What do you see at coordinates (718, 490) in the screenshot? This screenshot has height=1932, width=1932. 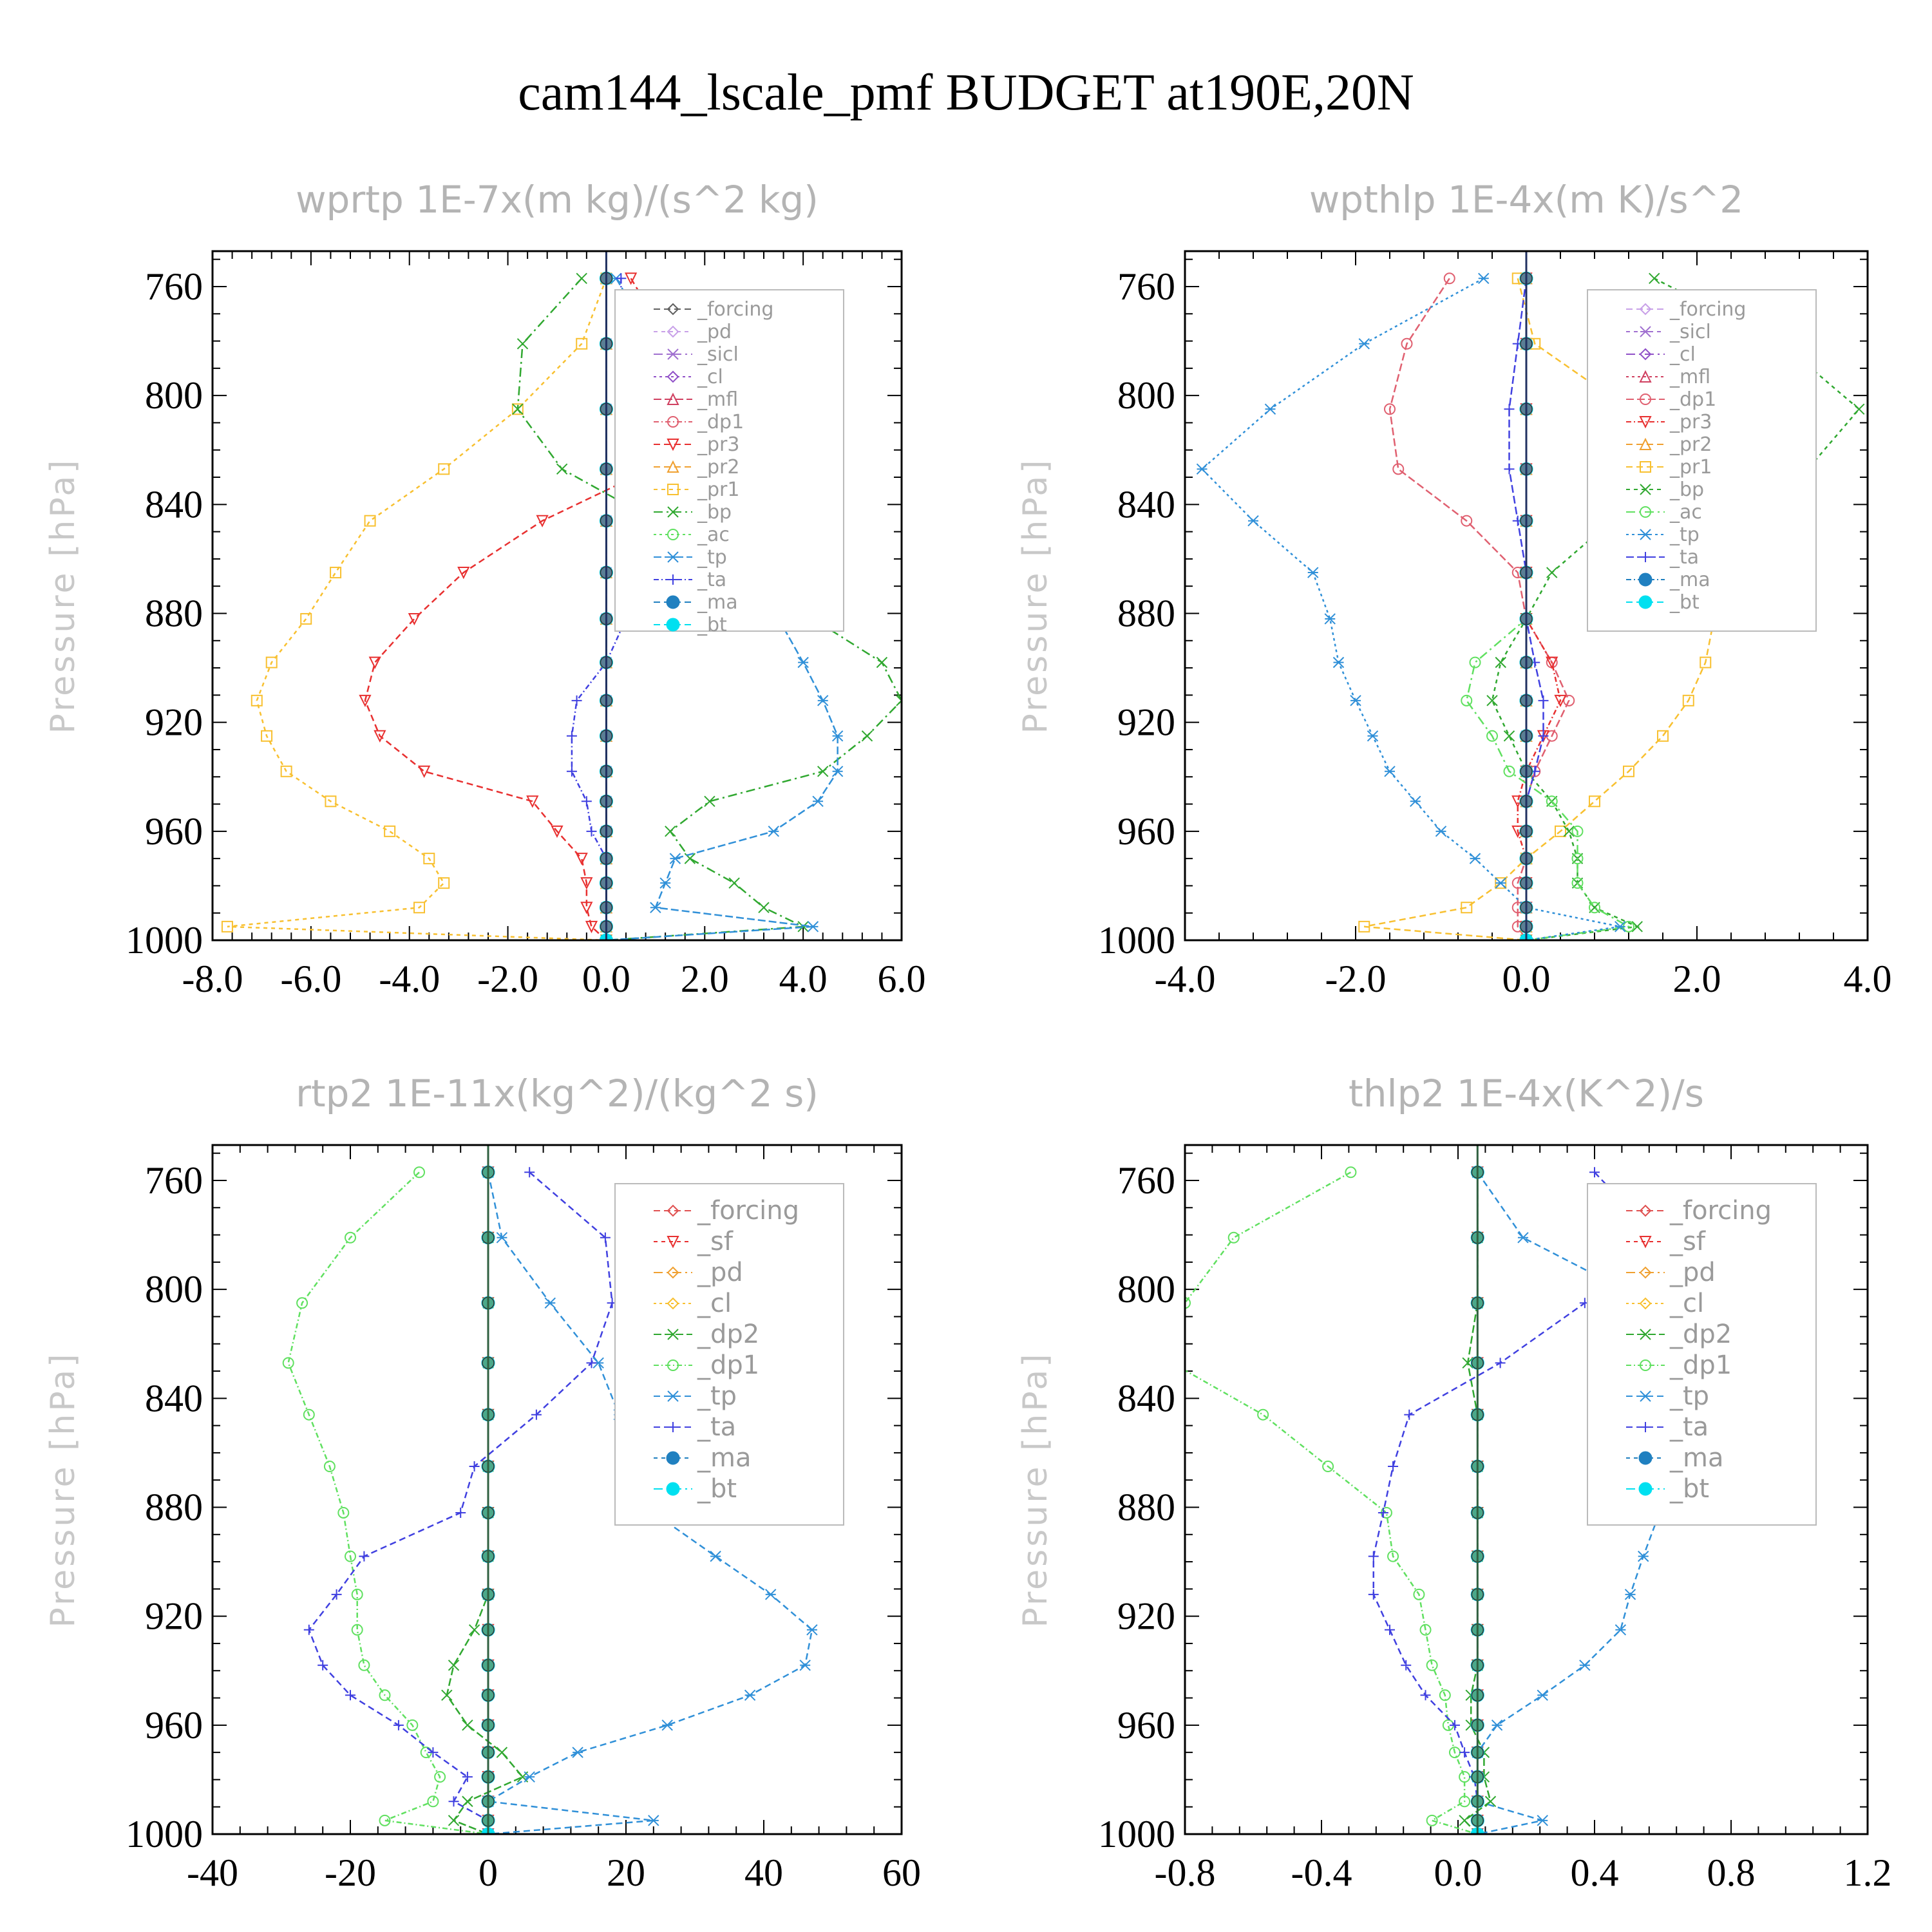 I see `legend-label: _pr1` at bounding box center [718, 490].